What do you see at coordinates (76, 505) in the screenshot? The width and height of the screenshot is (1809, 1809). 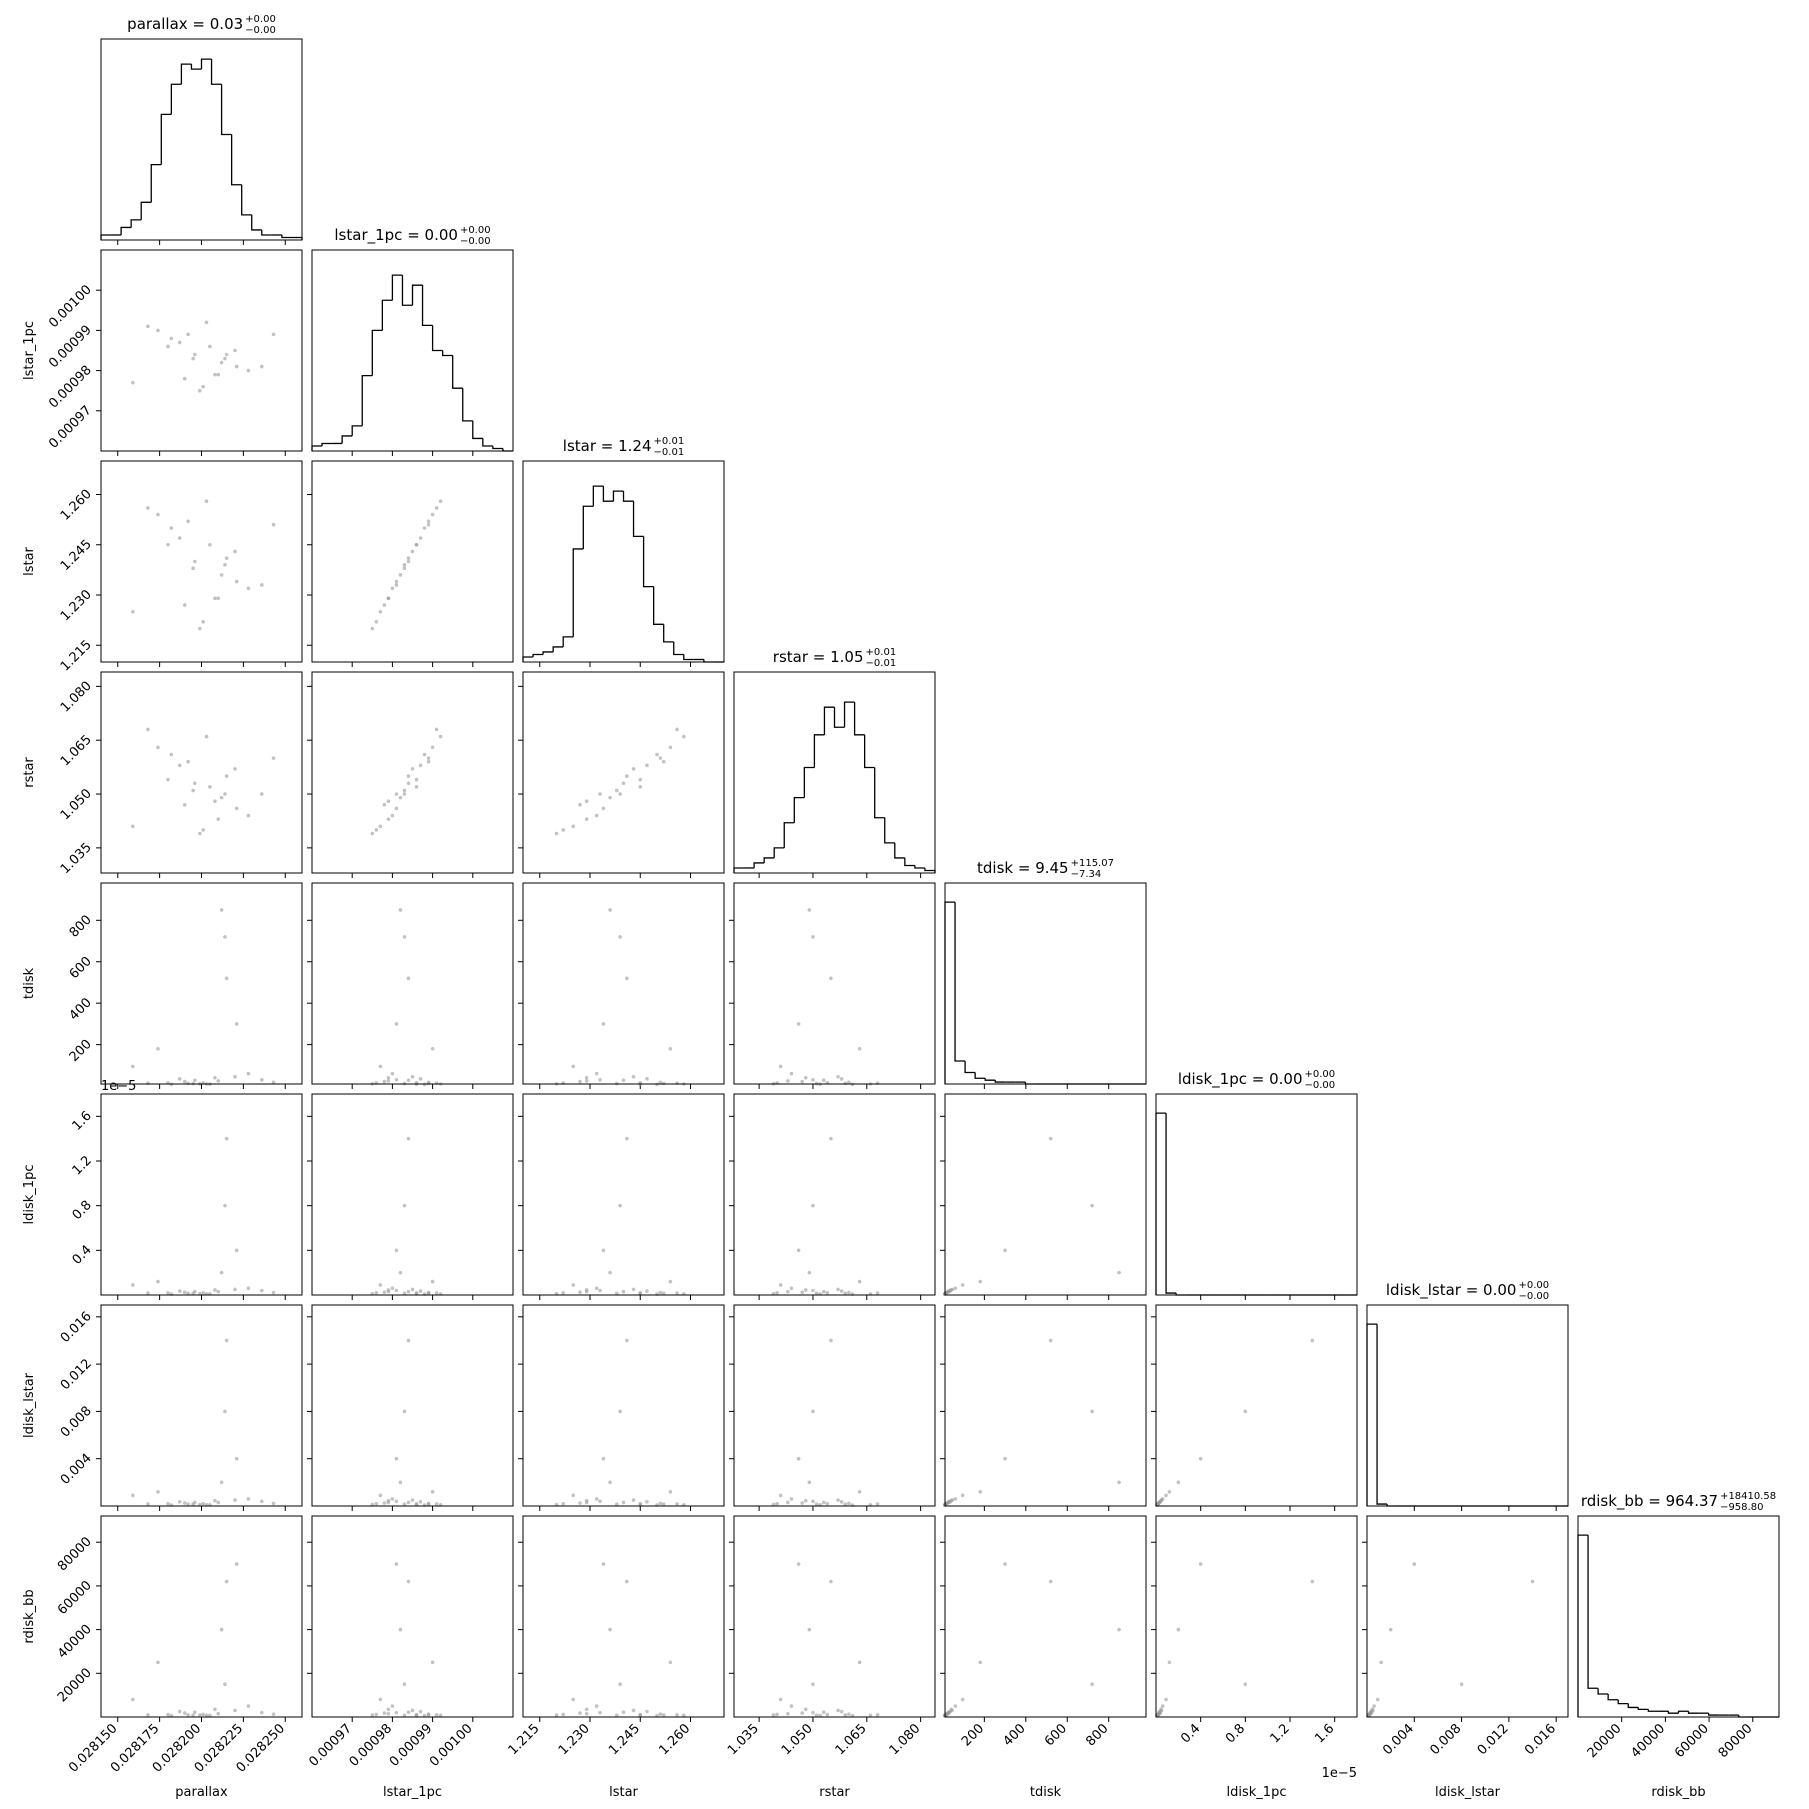 I see `y-tick-label: 1.260` at bounding box center [76, 505].